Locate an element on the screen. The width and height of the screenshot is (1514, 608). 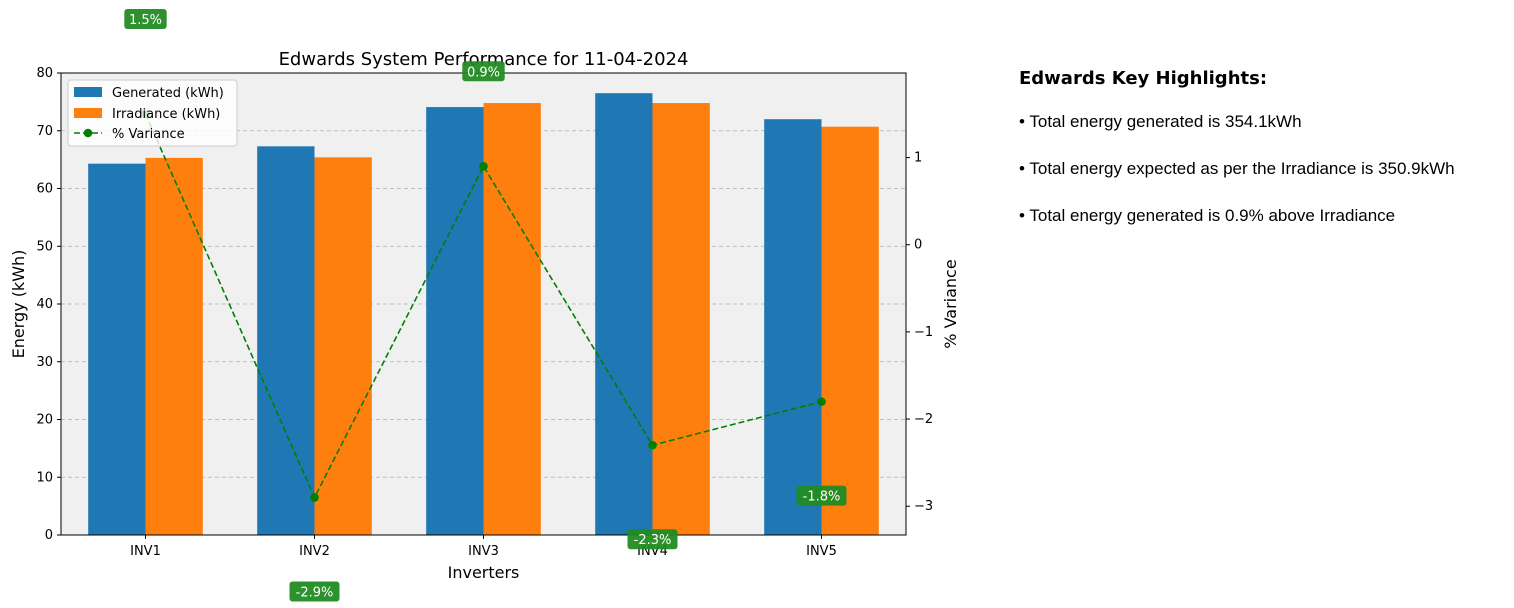
x-axis-label: Inverters is located at coordinates (484, 572).